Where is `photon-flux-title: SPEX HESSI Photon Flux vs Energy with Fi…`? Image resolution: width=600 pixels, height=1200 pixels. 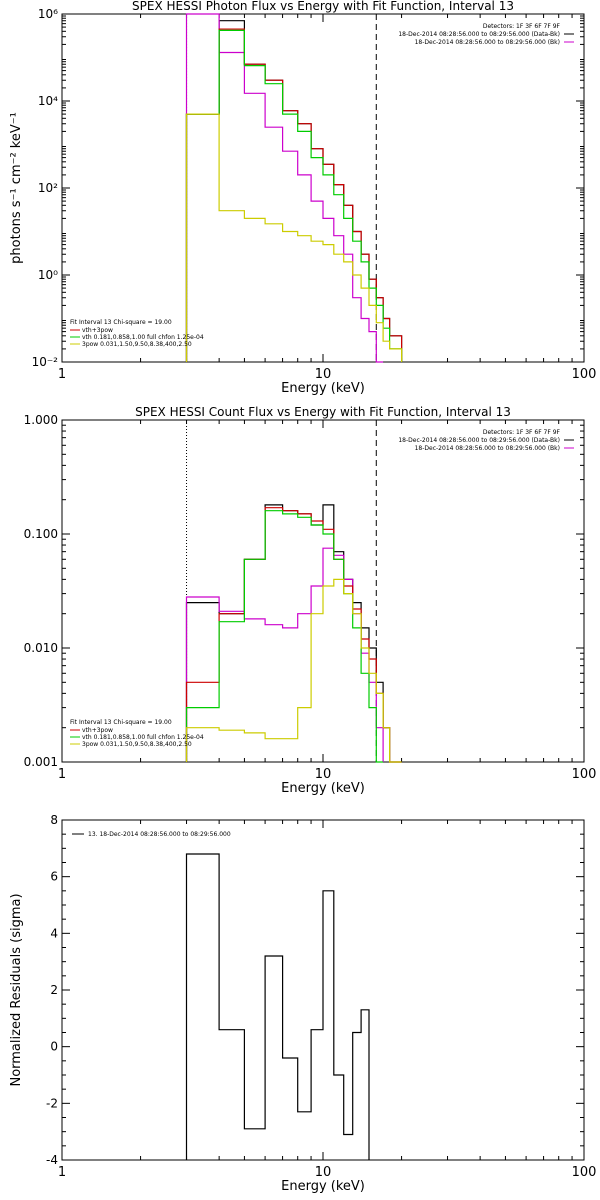
photon-flux-title: SPEX HESSI Photon Flux vs Energy with Fi… is located at coordinates (323, 6).